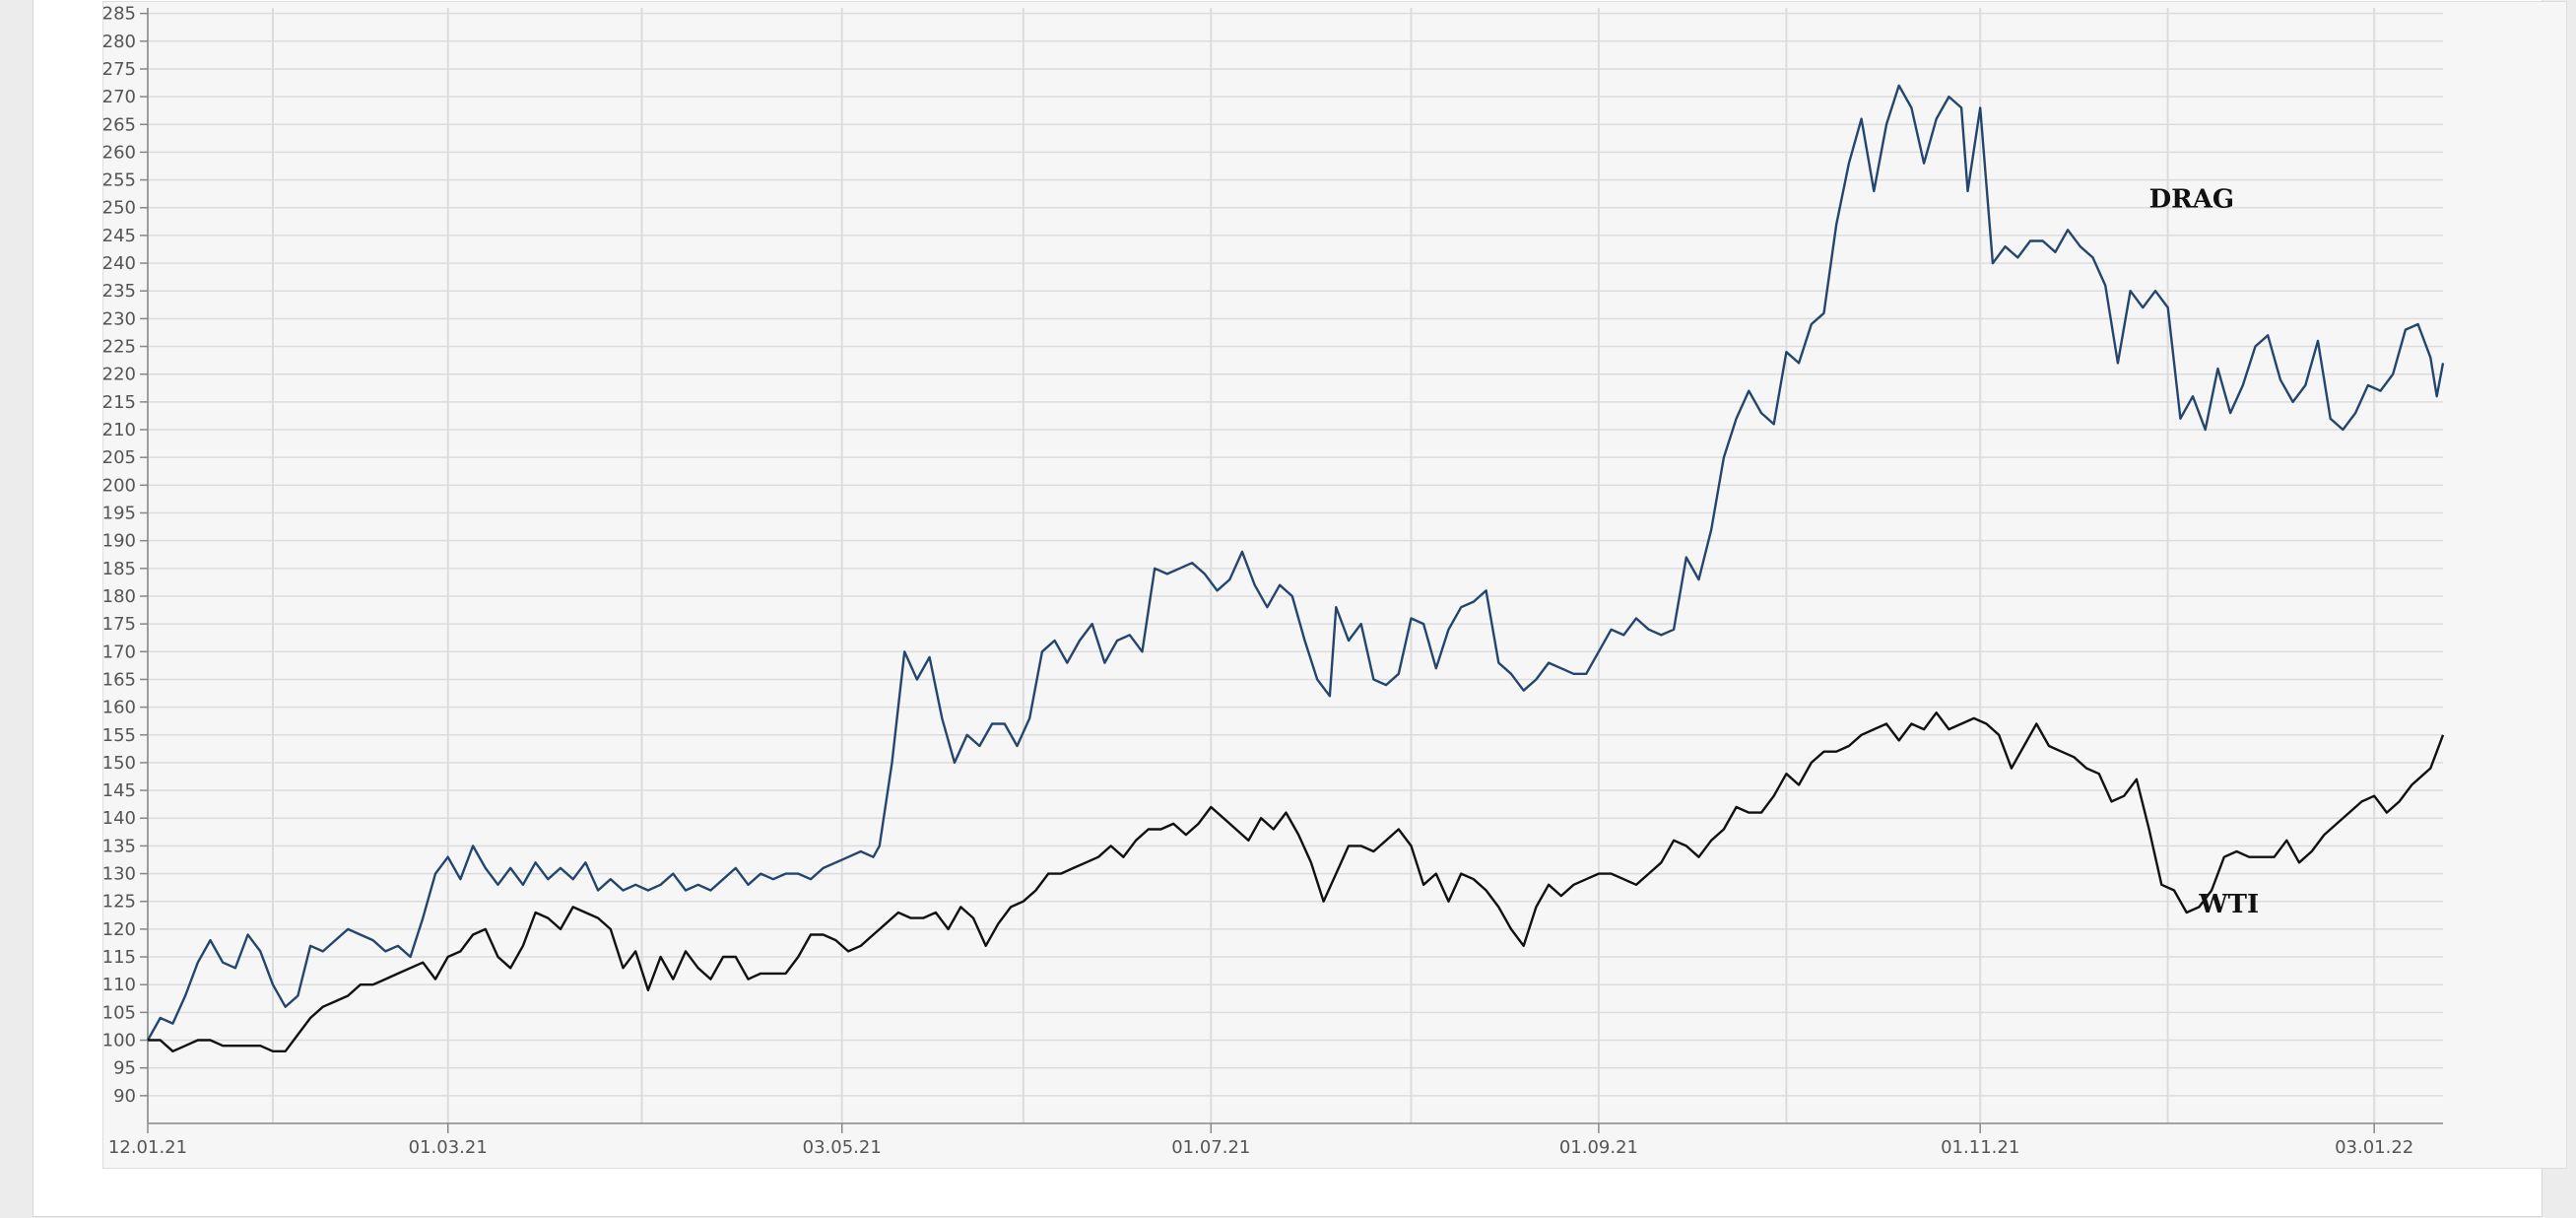 Image resolution: width=2576 pixels, height=1218 pixels. Describe the element at coordinates (2229, 905) in the screenshot. I see `series-label-wti: WTI` at that location.